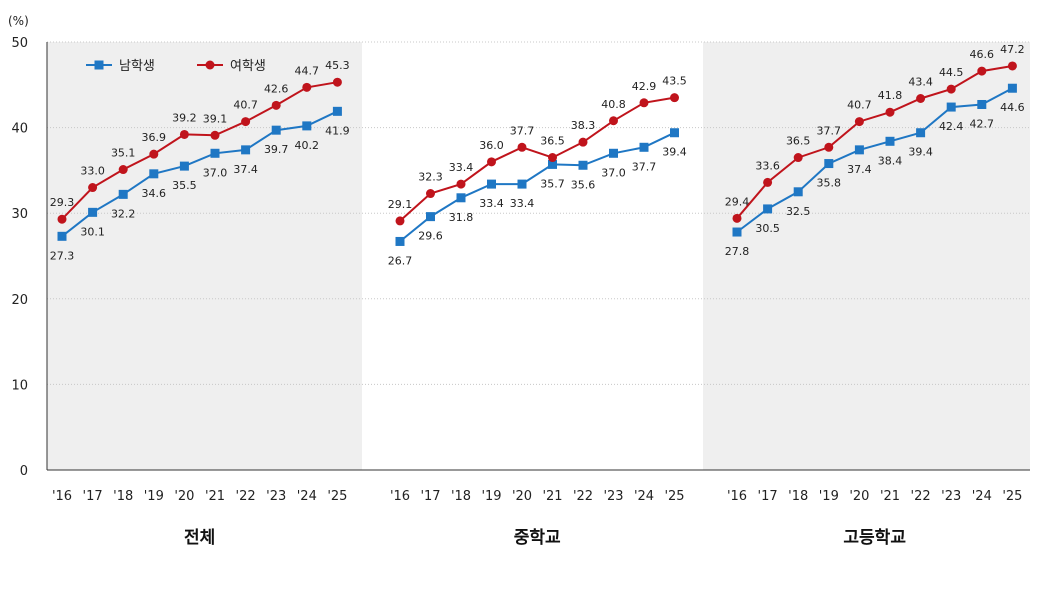  Describe the element at coordinates (430, 496) in the screenshot. I see `x-tick-label: '17` at that location.